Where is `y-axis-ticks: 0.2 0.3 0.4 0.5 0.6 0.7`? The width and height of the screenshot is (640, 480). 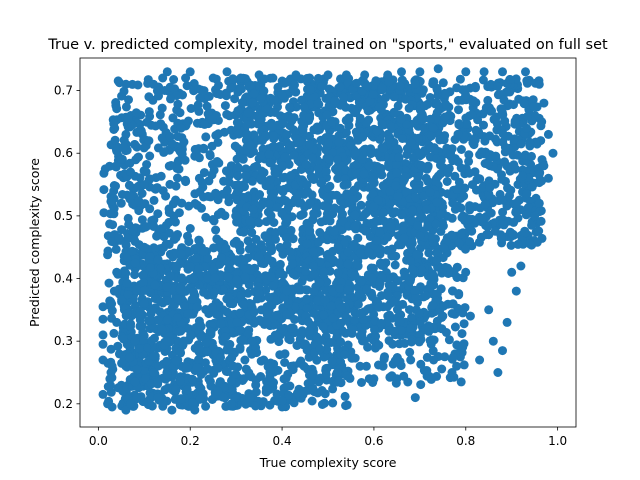
y-axis-ticks: 0.2 0.3 0.4 0.5 0.6 0.7 is located at coordinates (67, 247).